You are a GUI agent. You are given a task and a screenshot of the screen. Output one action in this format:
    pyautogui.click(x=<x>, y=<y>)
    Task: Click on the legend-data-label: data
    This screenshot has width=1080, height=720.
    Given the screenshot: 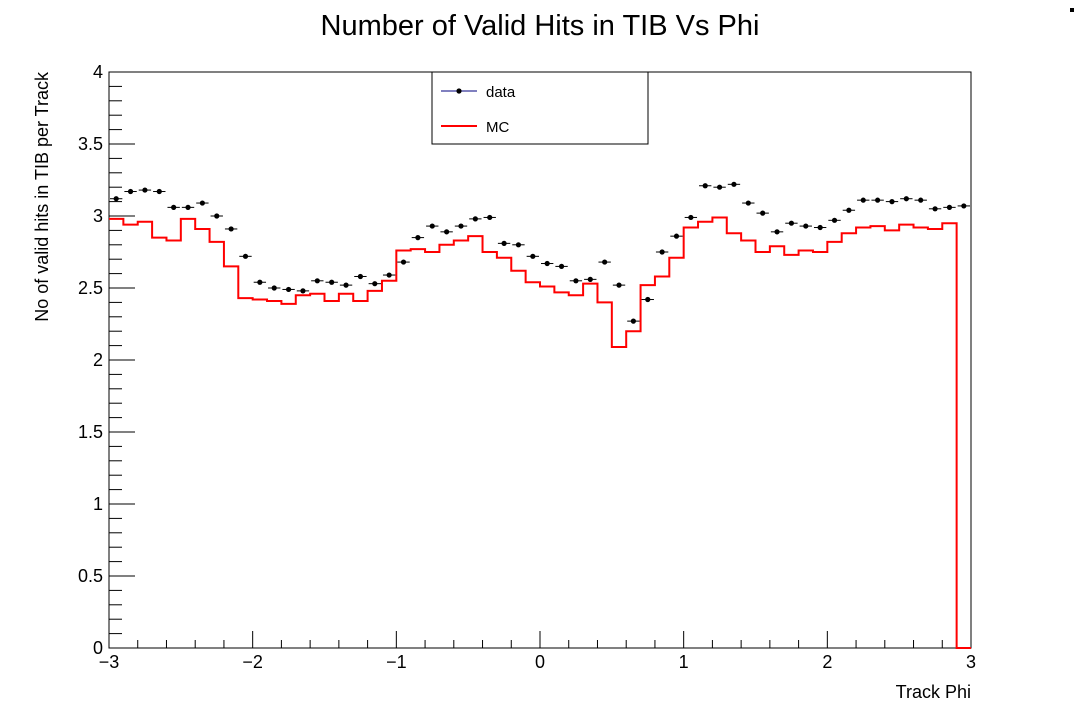 What is the action you would take?
    pyautogui.click(x=501, y=92)
    